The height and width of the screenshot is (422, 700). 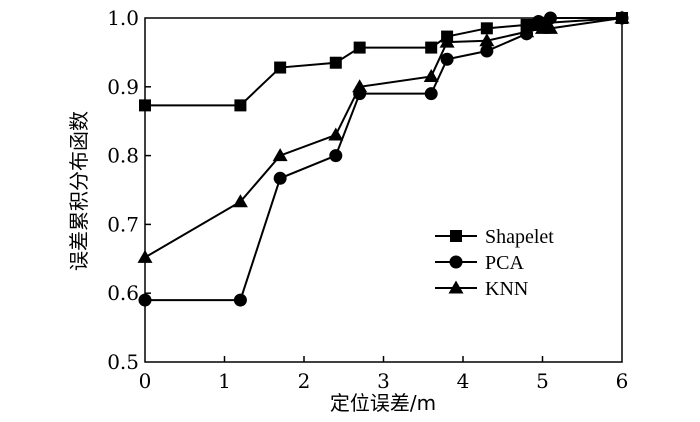 I want to click on y-tick-label: 0.6, so click(x=123, y=293).